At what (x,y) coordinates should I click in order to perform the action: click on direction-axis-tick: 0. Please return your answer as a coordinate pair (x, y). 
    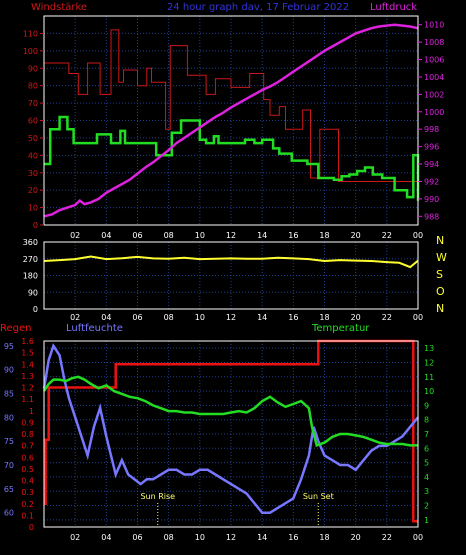
    Looking at the image, I should click on (35, 309).